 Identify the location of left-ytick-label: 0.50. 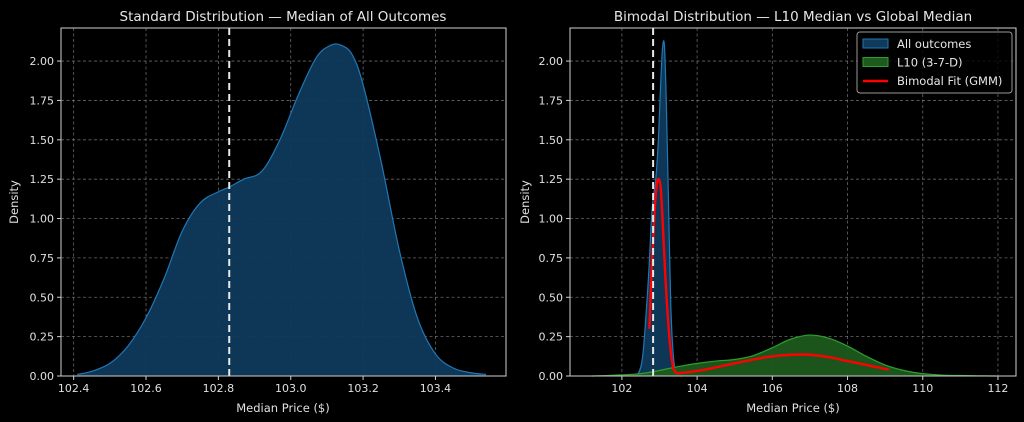
(42, 297).